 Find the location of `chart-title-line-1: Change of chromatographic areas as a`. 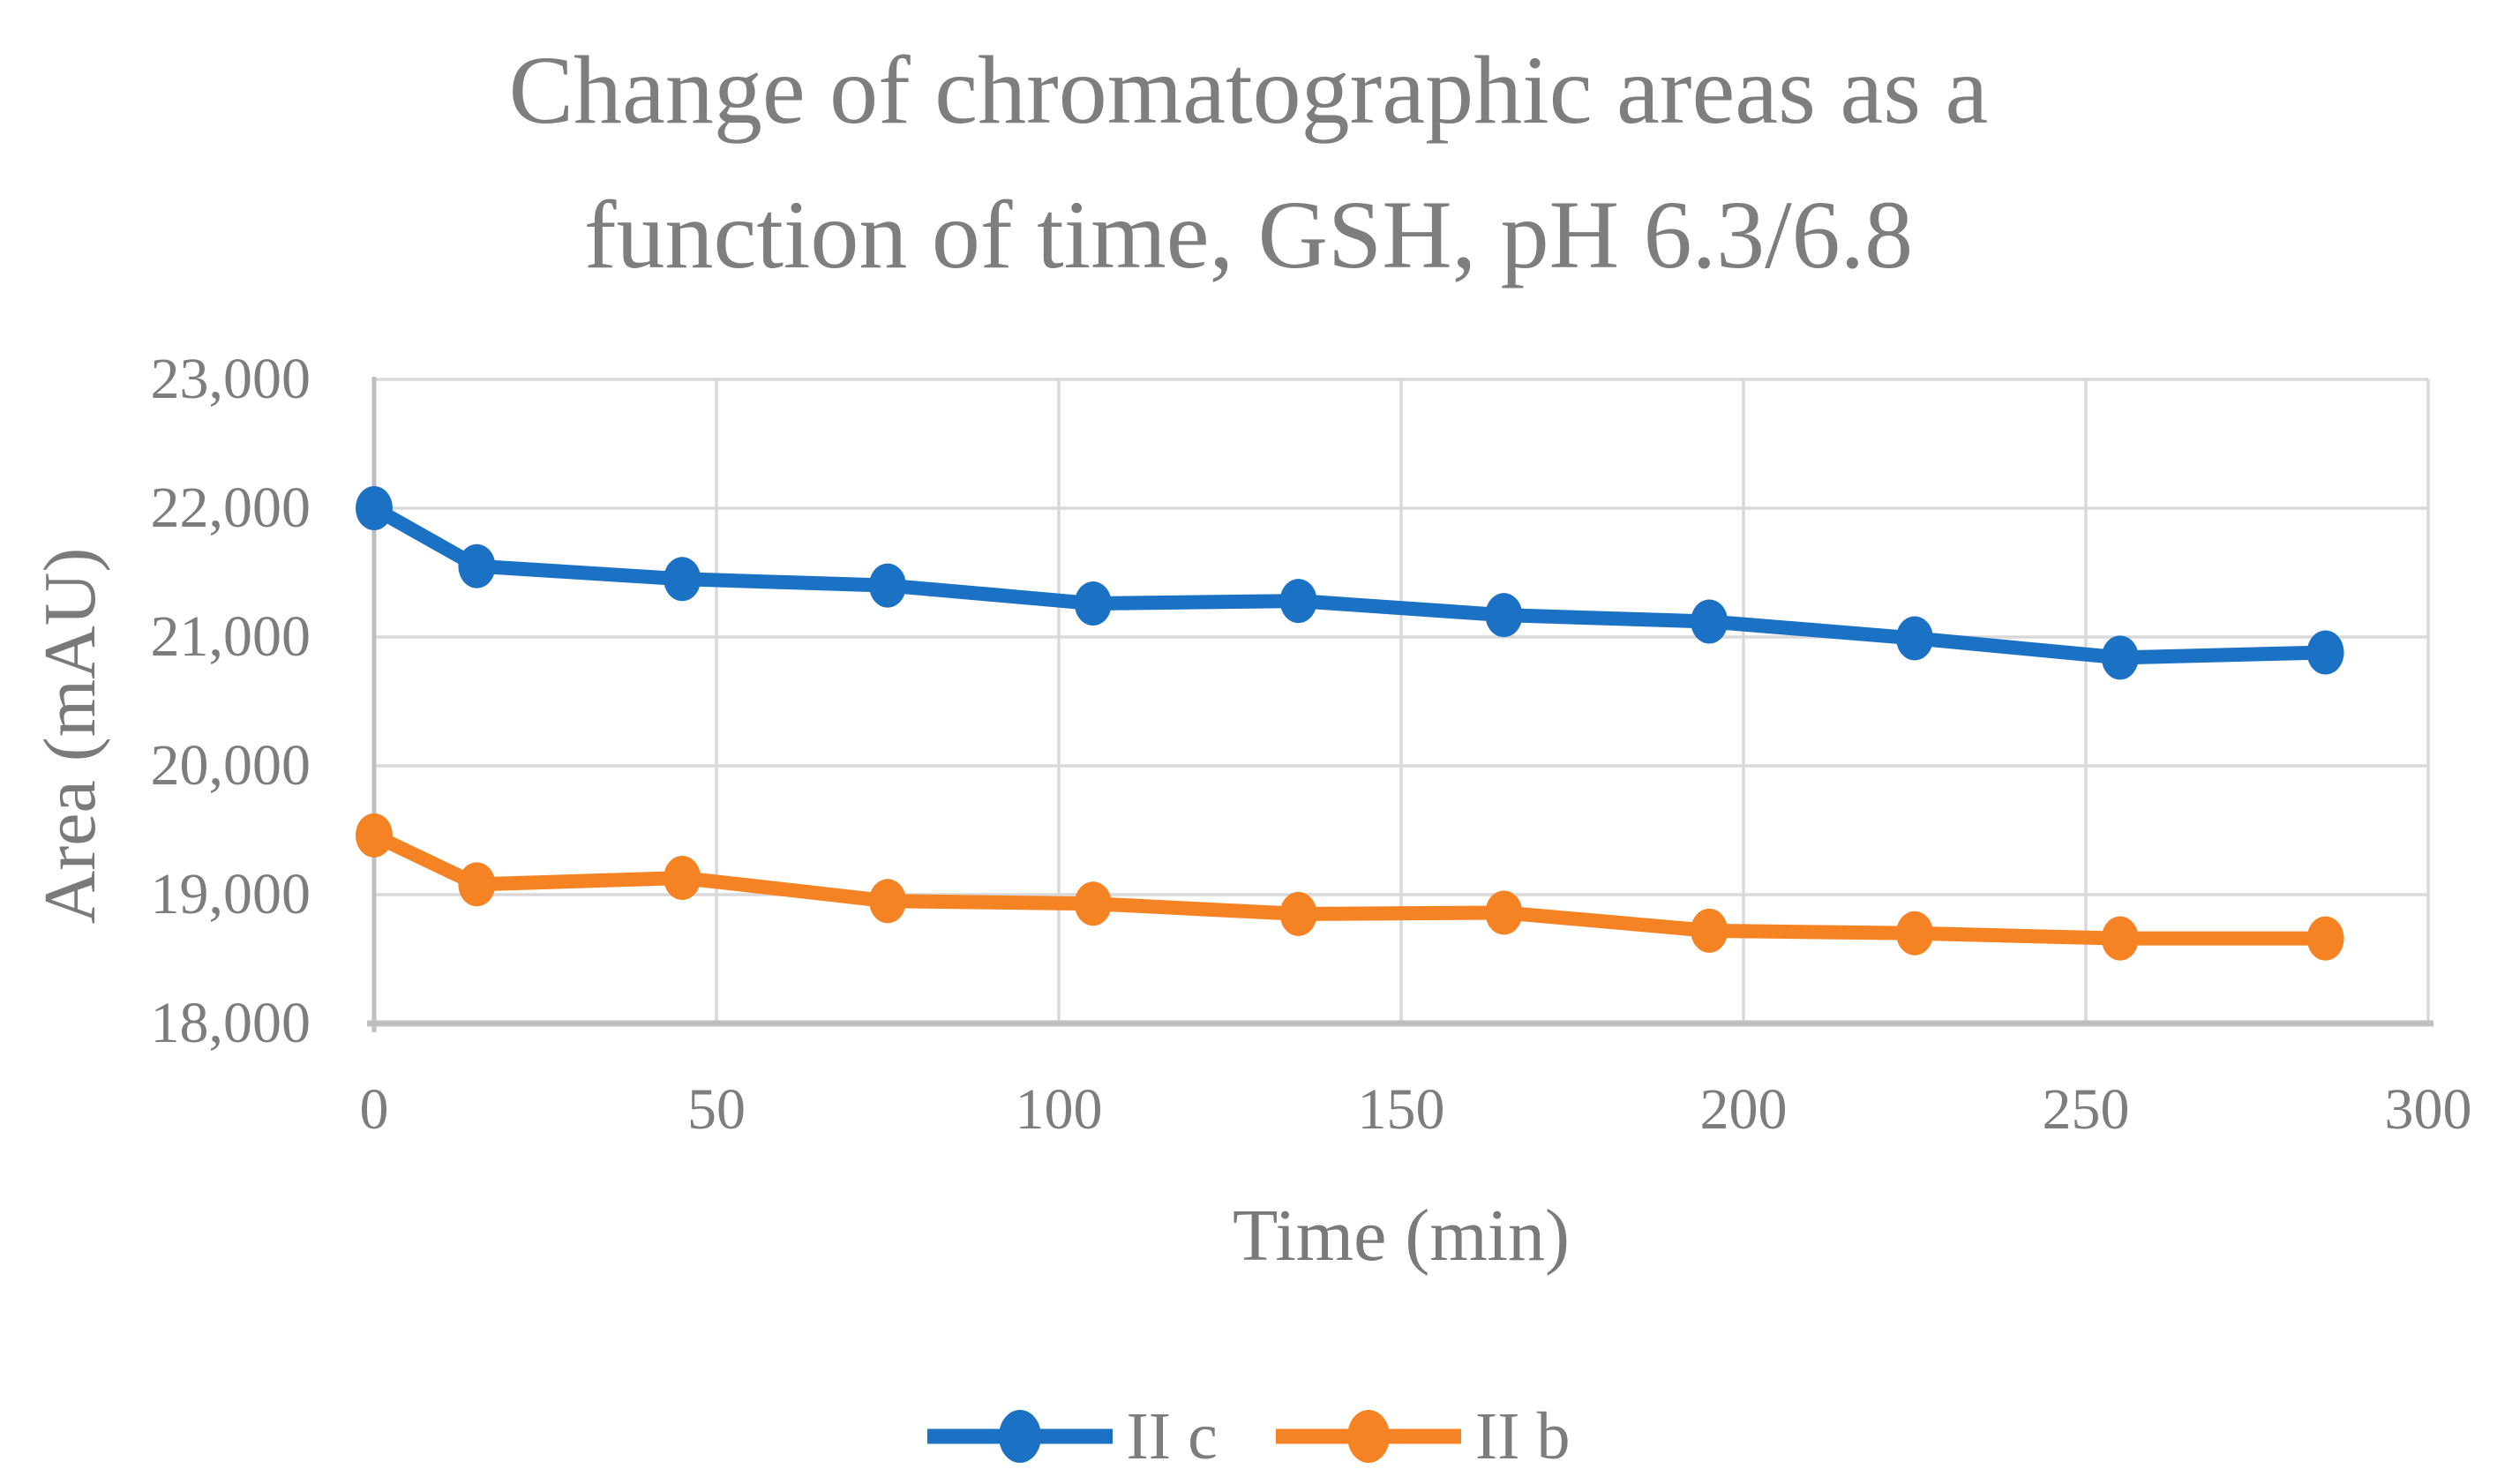

chart-title-line-1: Change of chromatographic areas as a is located at coordinates (1248, 90).